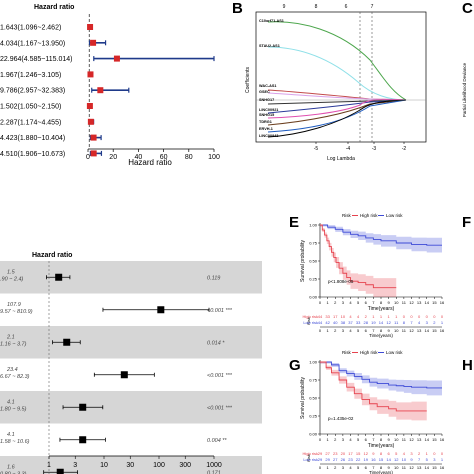 The width and height of the screenshot is (474, 474). Describe the element at coordinates (373, 386) in the screenshot. I see `km-high-risk-curve` at that location.